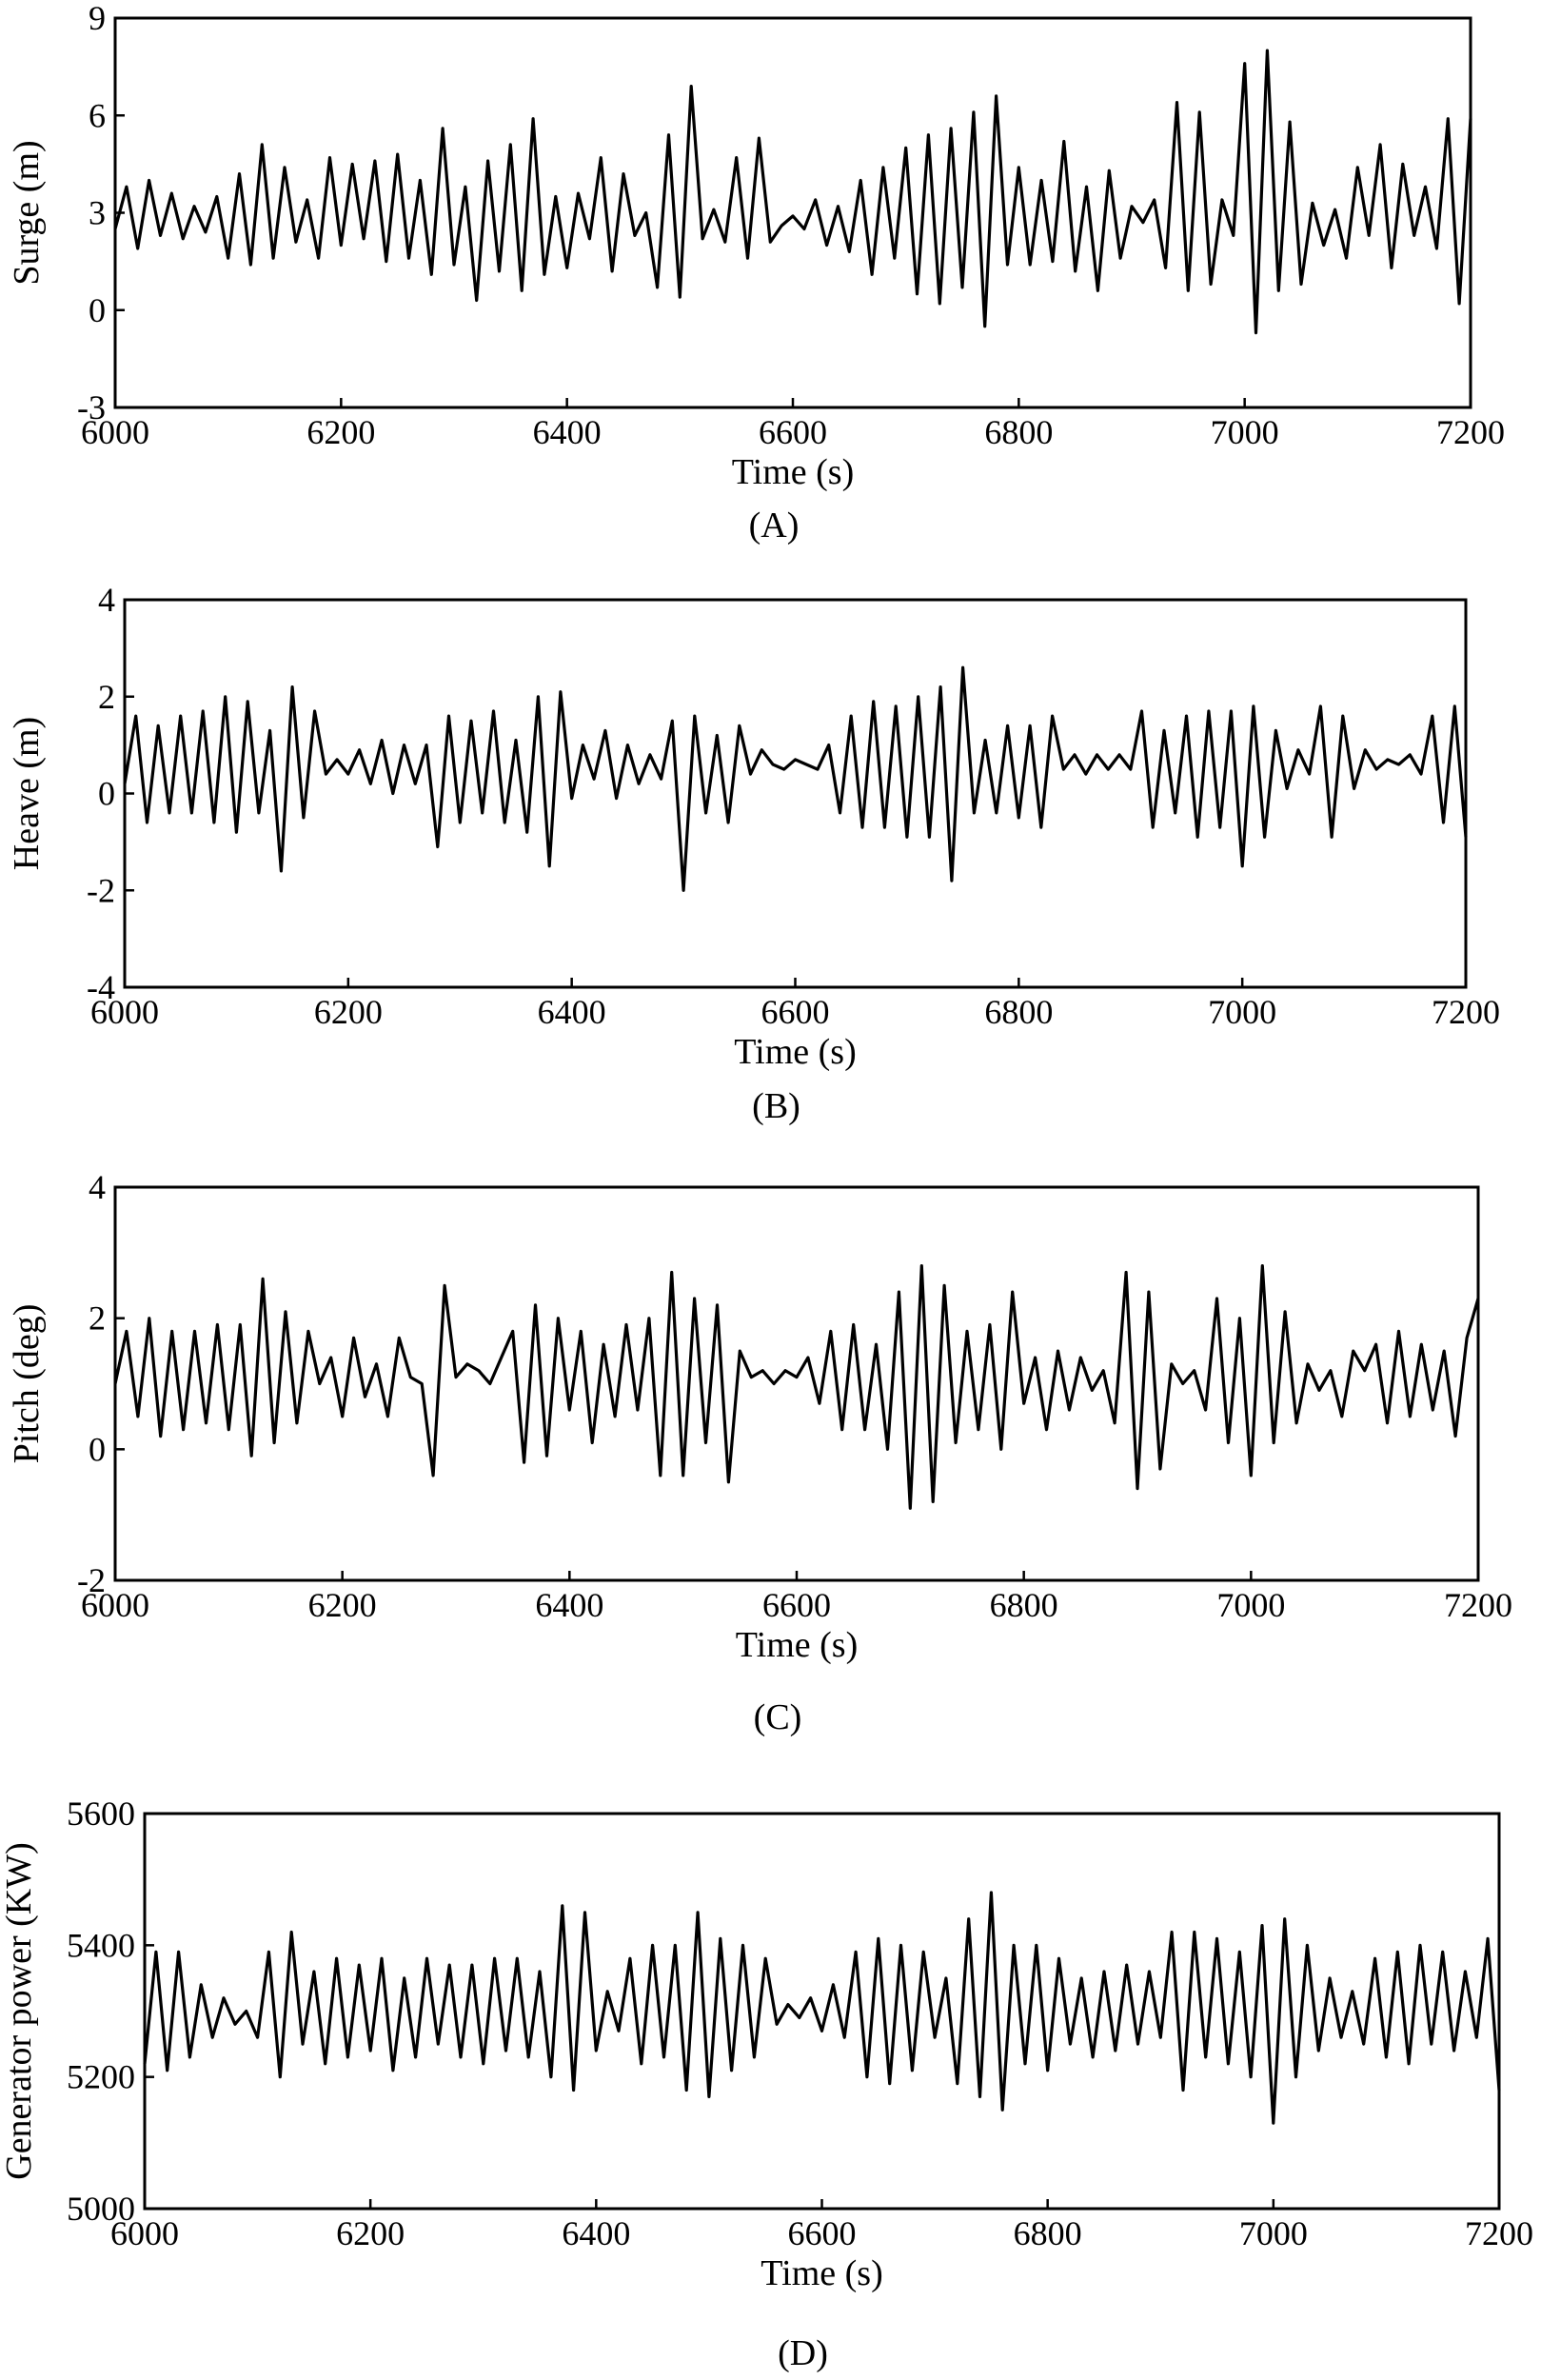 Image resolution: width=1541 pixels, height=2380 pixels. Describe the element at coordinates (803, 2353) in the screenshot. I see `panel-caption: (D)` at that location.